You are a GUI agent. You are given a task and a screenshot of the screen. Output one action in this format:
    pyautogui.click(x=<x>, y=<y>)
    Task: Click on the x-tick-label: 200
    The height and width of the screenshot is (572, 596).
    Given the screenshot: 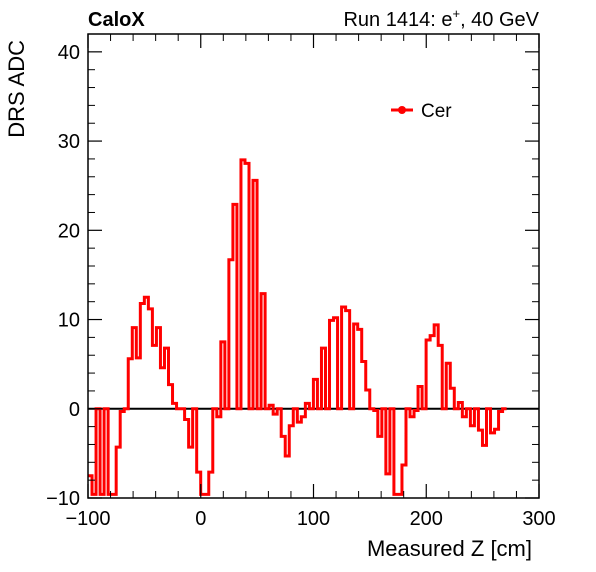 What is the action you would take?
    pyautogui.click(x=426, y=519)
    